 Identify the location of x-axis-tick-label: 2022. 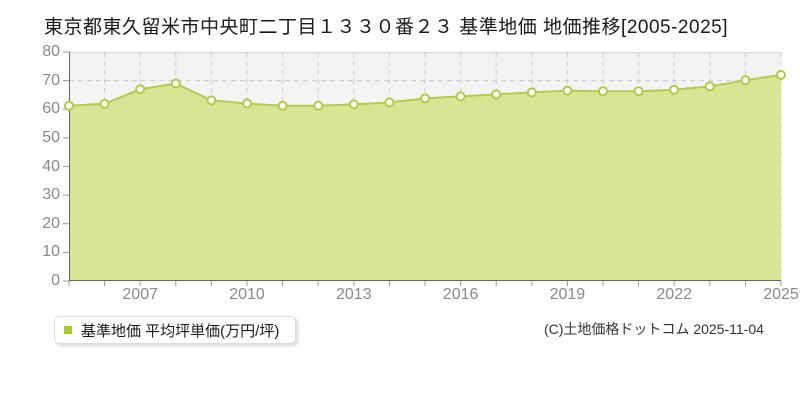
(674, 294).